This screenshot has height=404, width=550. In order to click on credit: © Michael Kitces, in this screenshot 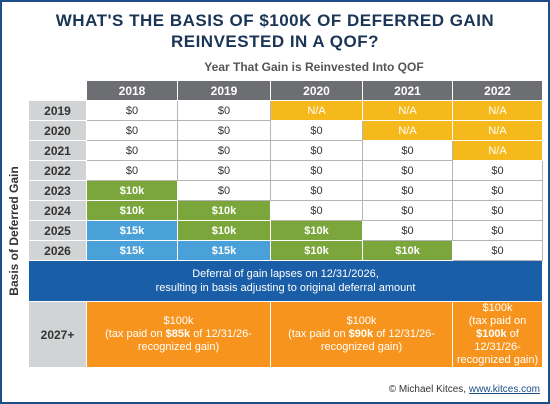, I will do `click(427, 389)`.